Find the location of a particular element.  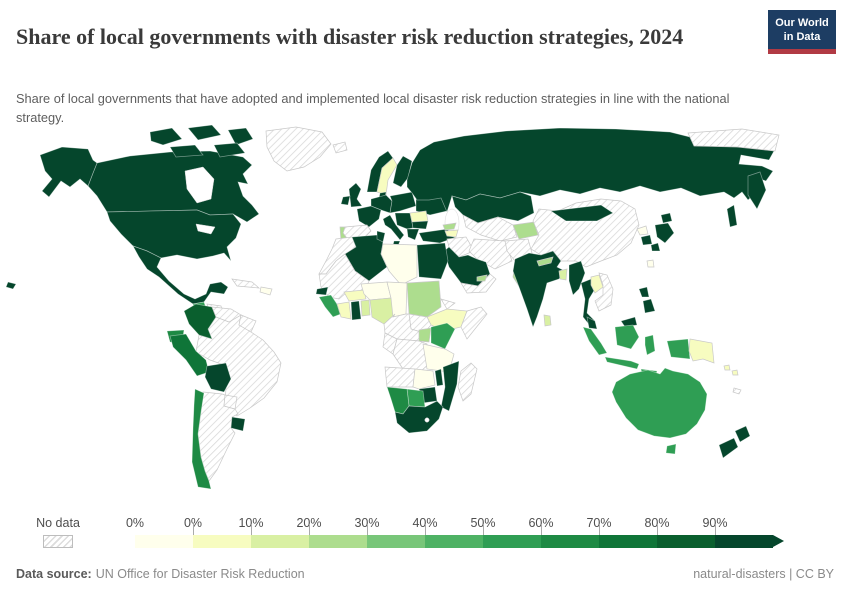

country-indonesia-sumatra is located at coordinates (595, 341).